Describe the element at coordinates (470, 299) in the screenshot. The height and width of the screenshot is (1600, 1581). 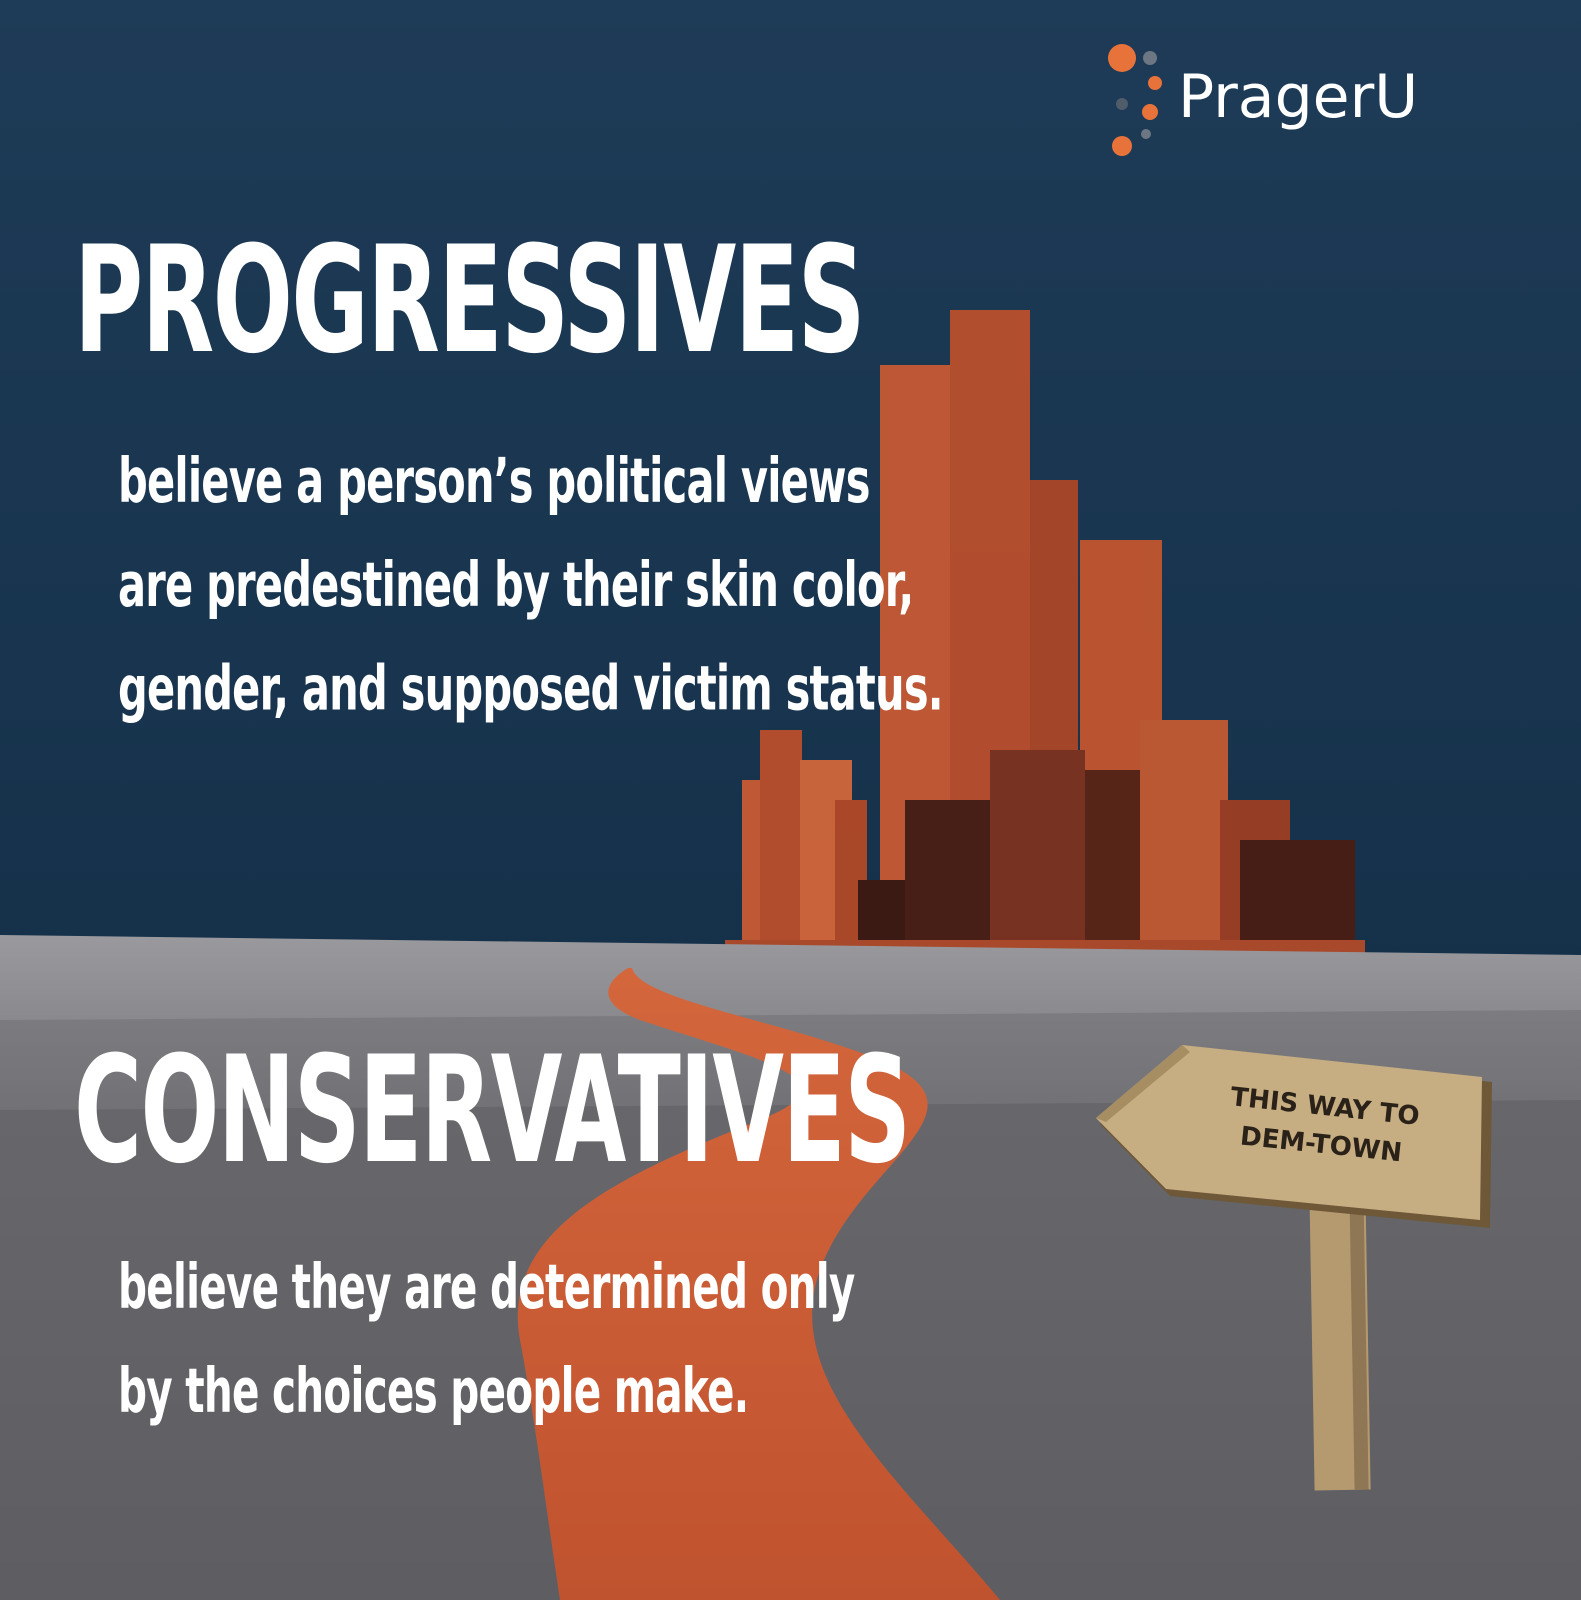
I see `progressives-heading: PROGRESSIVES` at that location.